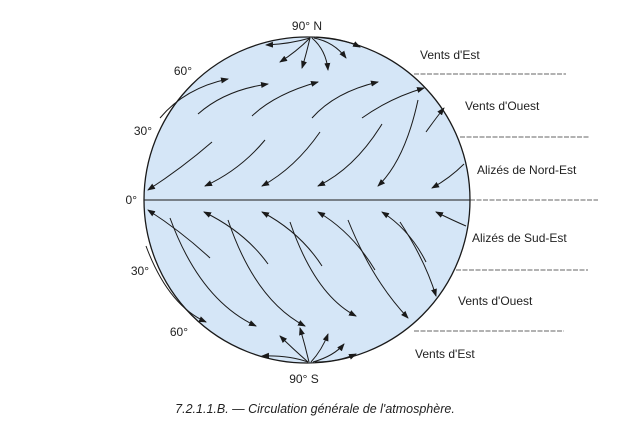 This screenshot has height=438, width=630. What do you see at coordinates (445, 354) in the screenshot?
I see `zone-label-vents-est-sud: Vents d'Est` at bounding box center [445, 354].